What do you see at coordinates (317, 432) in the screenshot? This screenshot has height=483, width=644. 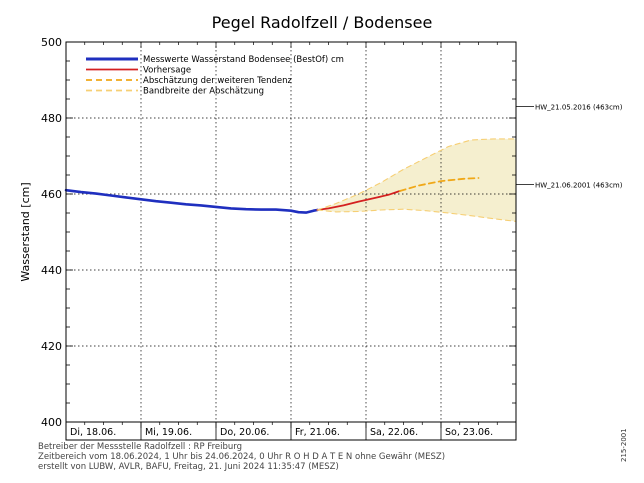 I see `x-tick-label: Fr, 21.06.` at bounding box center [317, 432].